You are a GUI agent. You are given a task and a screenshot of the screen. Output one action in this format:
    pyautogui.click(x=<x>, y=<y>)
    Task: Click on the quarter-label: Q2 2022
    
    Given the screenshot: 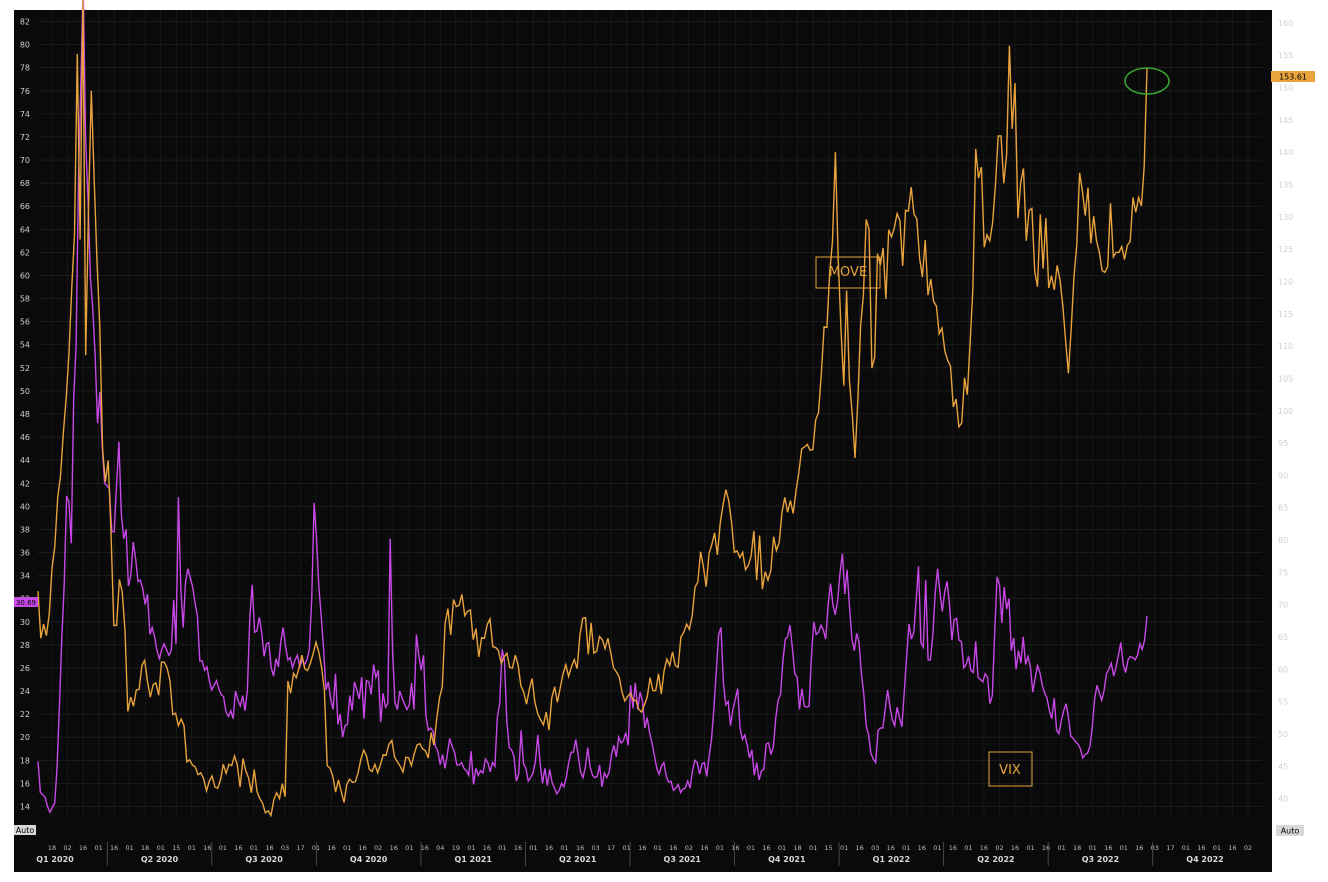 What is the action you would take?
    pyautogui.click(x=995, y=859)
    